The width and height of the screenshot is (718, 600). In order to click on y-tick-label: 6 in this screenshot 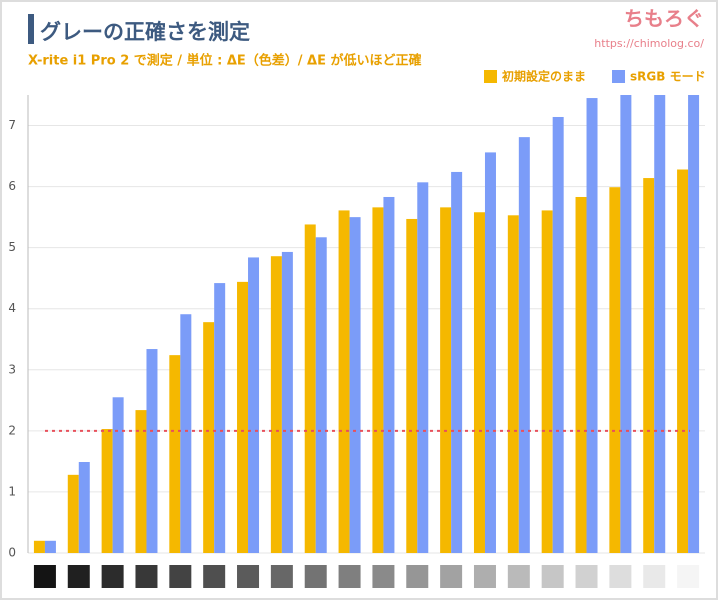, I will do `click(12, 186)`.